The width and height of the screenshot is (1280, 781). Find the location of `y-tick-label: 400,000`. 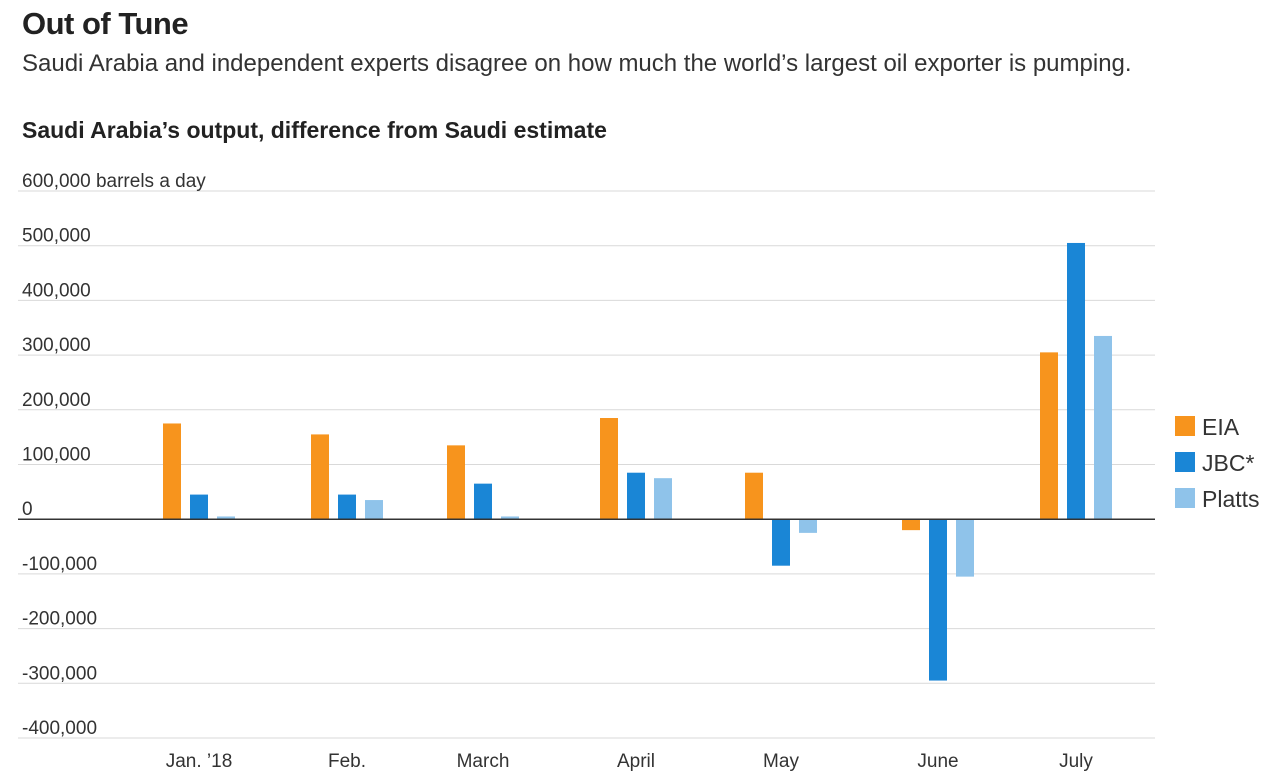

y-tick-label: 400,000 is located at coordinates (56, 290).